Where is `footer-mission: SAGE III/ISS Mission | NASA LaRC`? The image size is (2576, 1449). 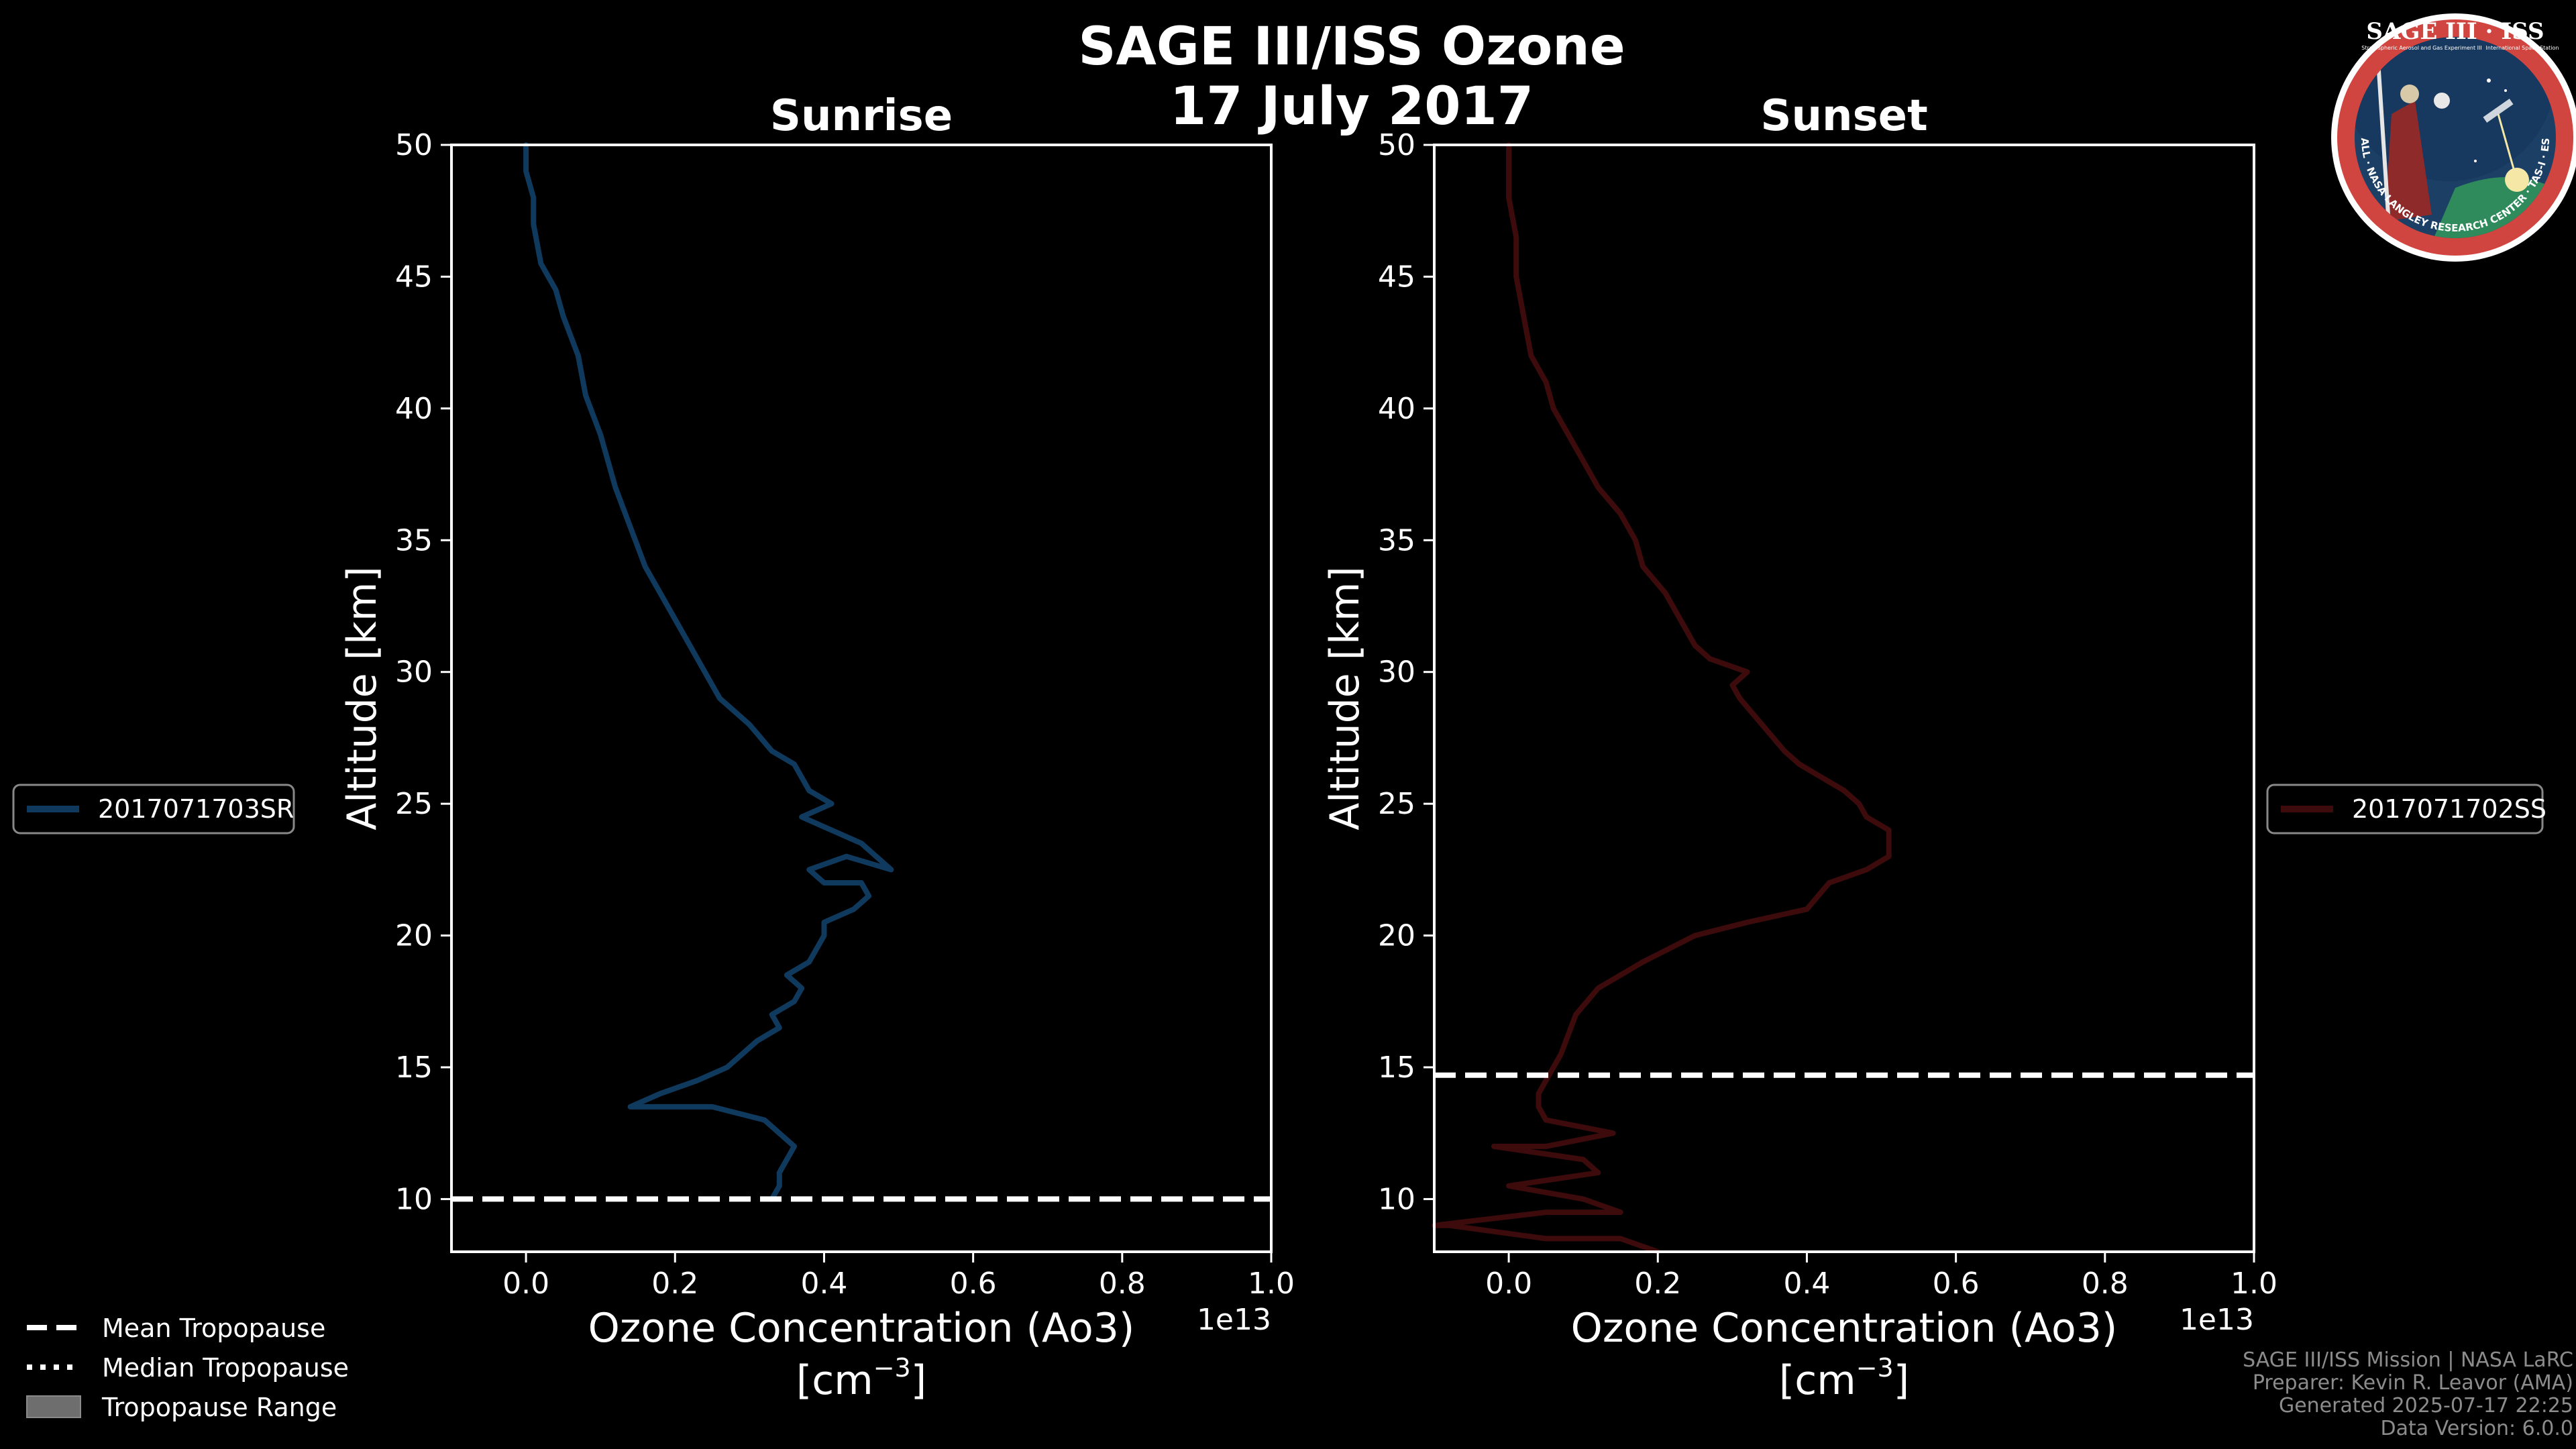
footer-mission: SAGE III/ISS Mission | NASA LaRC is located at coordinates (2408, 1360).